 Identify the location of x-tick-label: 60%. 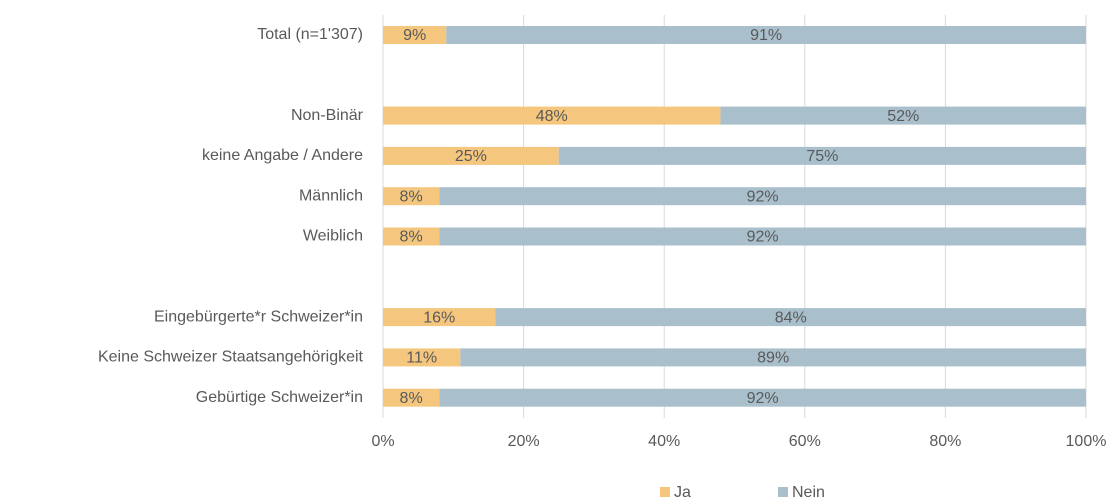
(805, 441).